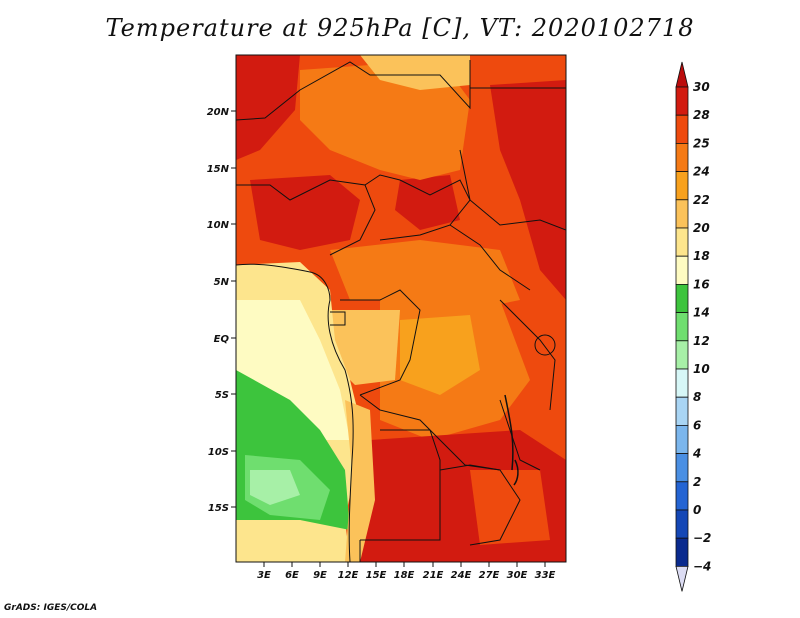 The image size is (800, 618). I want to click on lon-tick-label: 21E, so click(433, 575).